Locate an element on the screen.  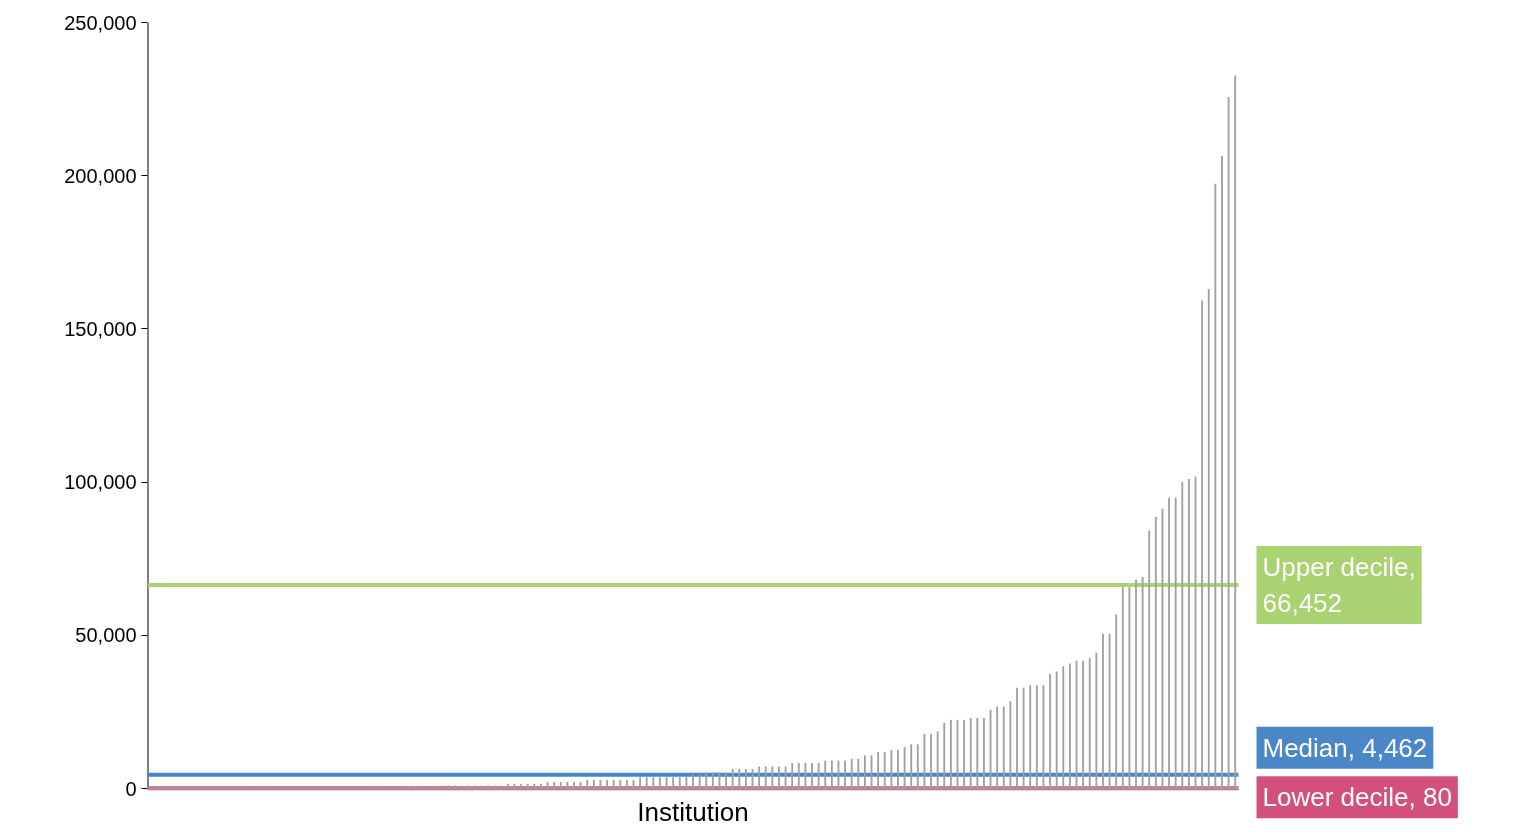
y-tick-label: 0 is located at coordinates (131, 788).